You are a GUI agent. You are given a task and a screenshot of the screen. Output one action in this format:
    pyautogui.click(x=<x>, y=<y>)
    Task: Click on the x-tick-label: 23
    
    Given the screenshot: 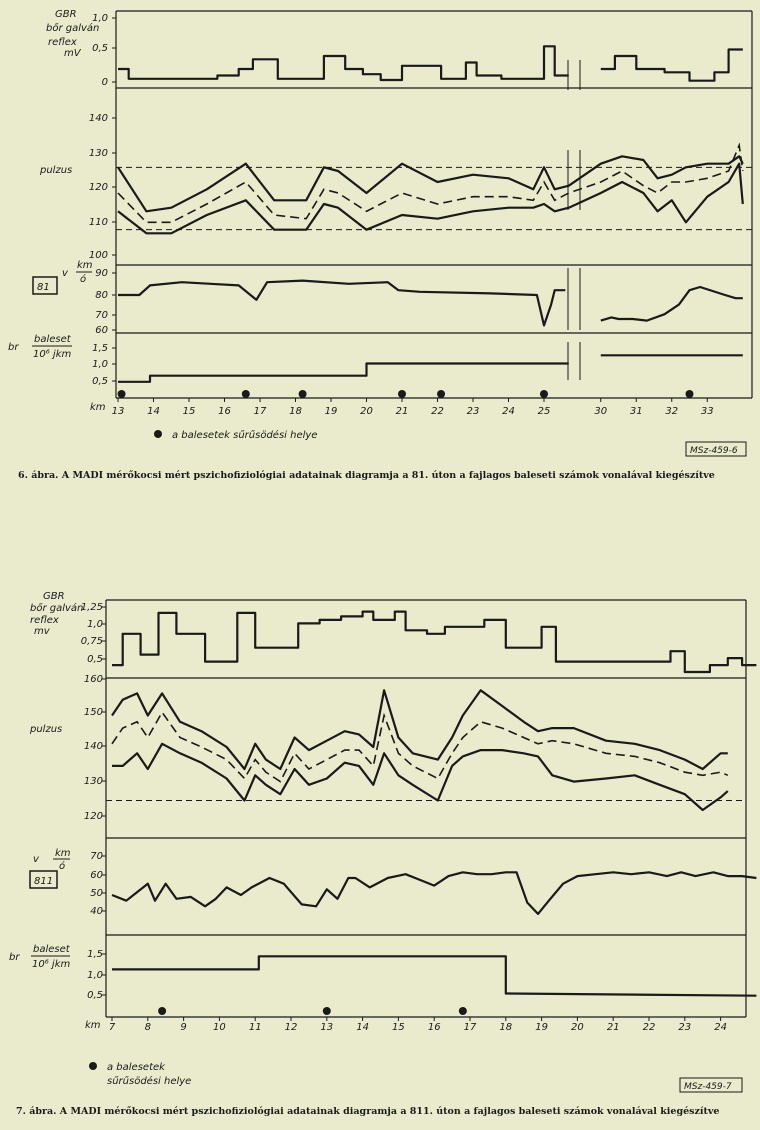 What is the action you would take?
    pyautogui.click(x=684, y=1027)
    